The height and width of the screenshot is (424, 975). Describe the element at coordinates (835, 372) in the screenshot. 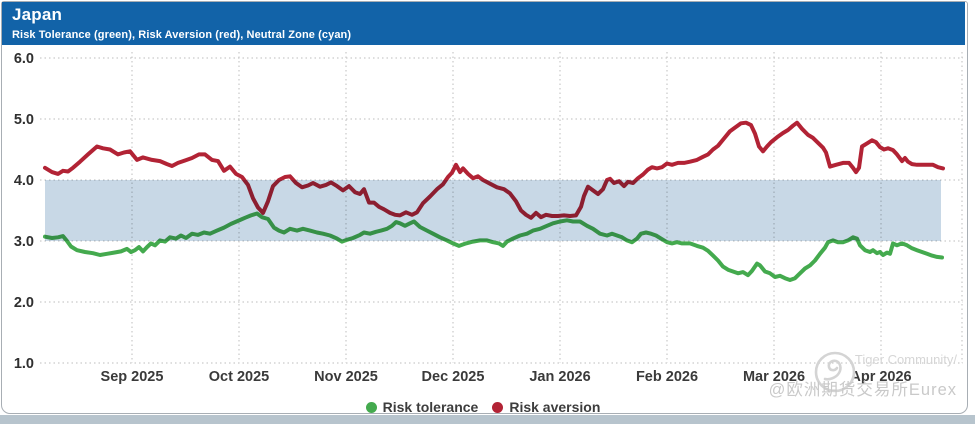

I see `tiger-community-logo-icon` at that location.